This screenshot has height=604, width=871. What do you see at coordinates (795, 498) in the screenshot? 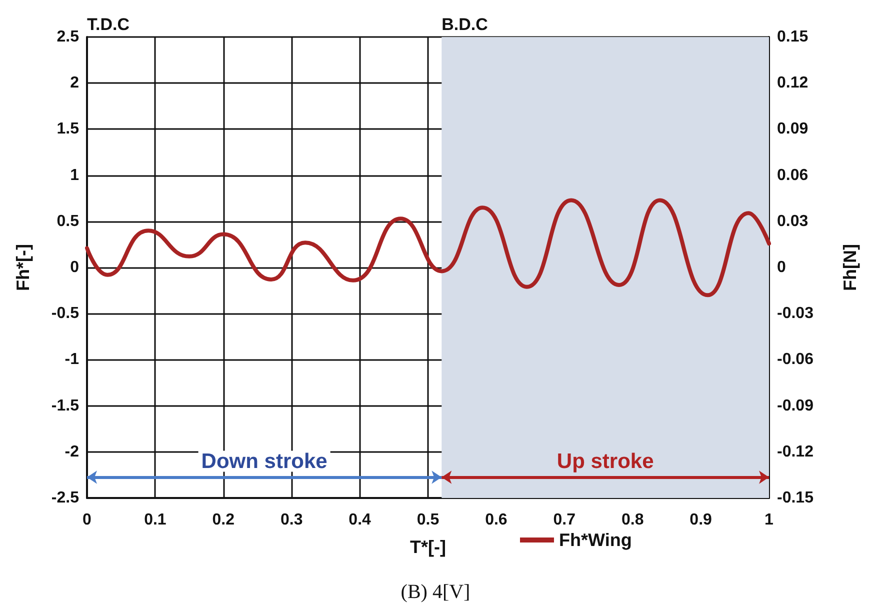
I see `y2-tick-label: -0.15` at bounding box center [795, 498].